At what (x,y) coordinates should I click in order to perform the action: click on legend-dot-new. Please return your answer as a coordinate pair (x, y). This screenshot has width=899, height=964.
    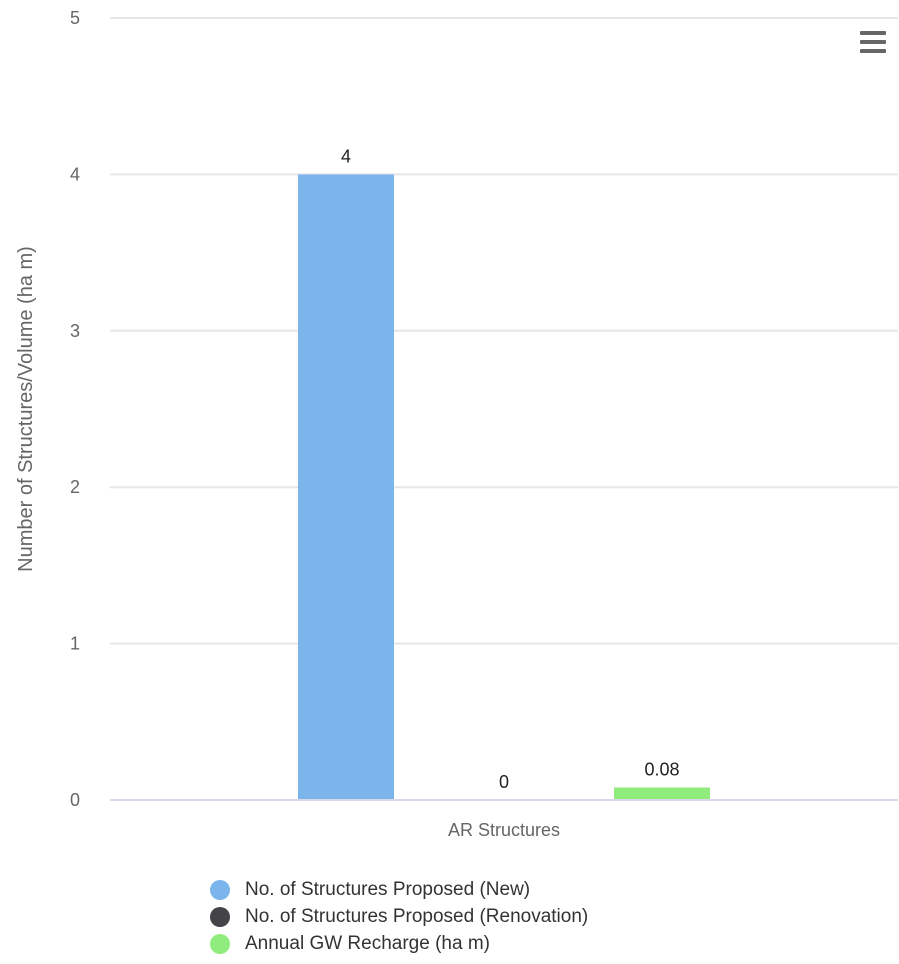
    Looking at the image, I should click on (220, 889).